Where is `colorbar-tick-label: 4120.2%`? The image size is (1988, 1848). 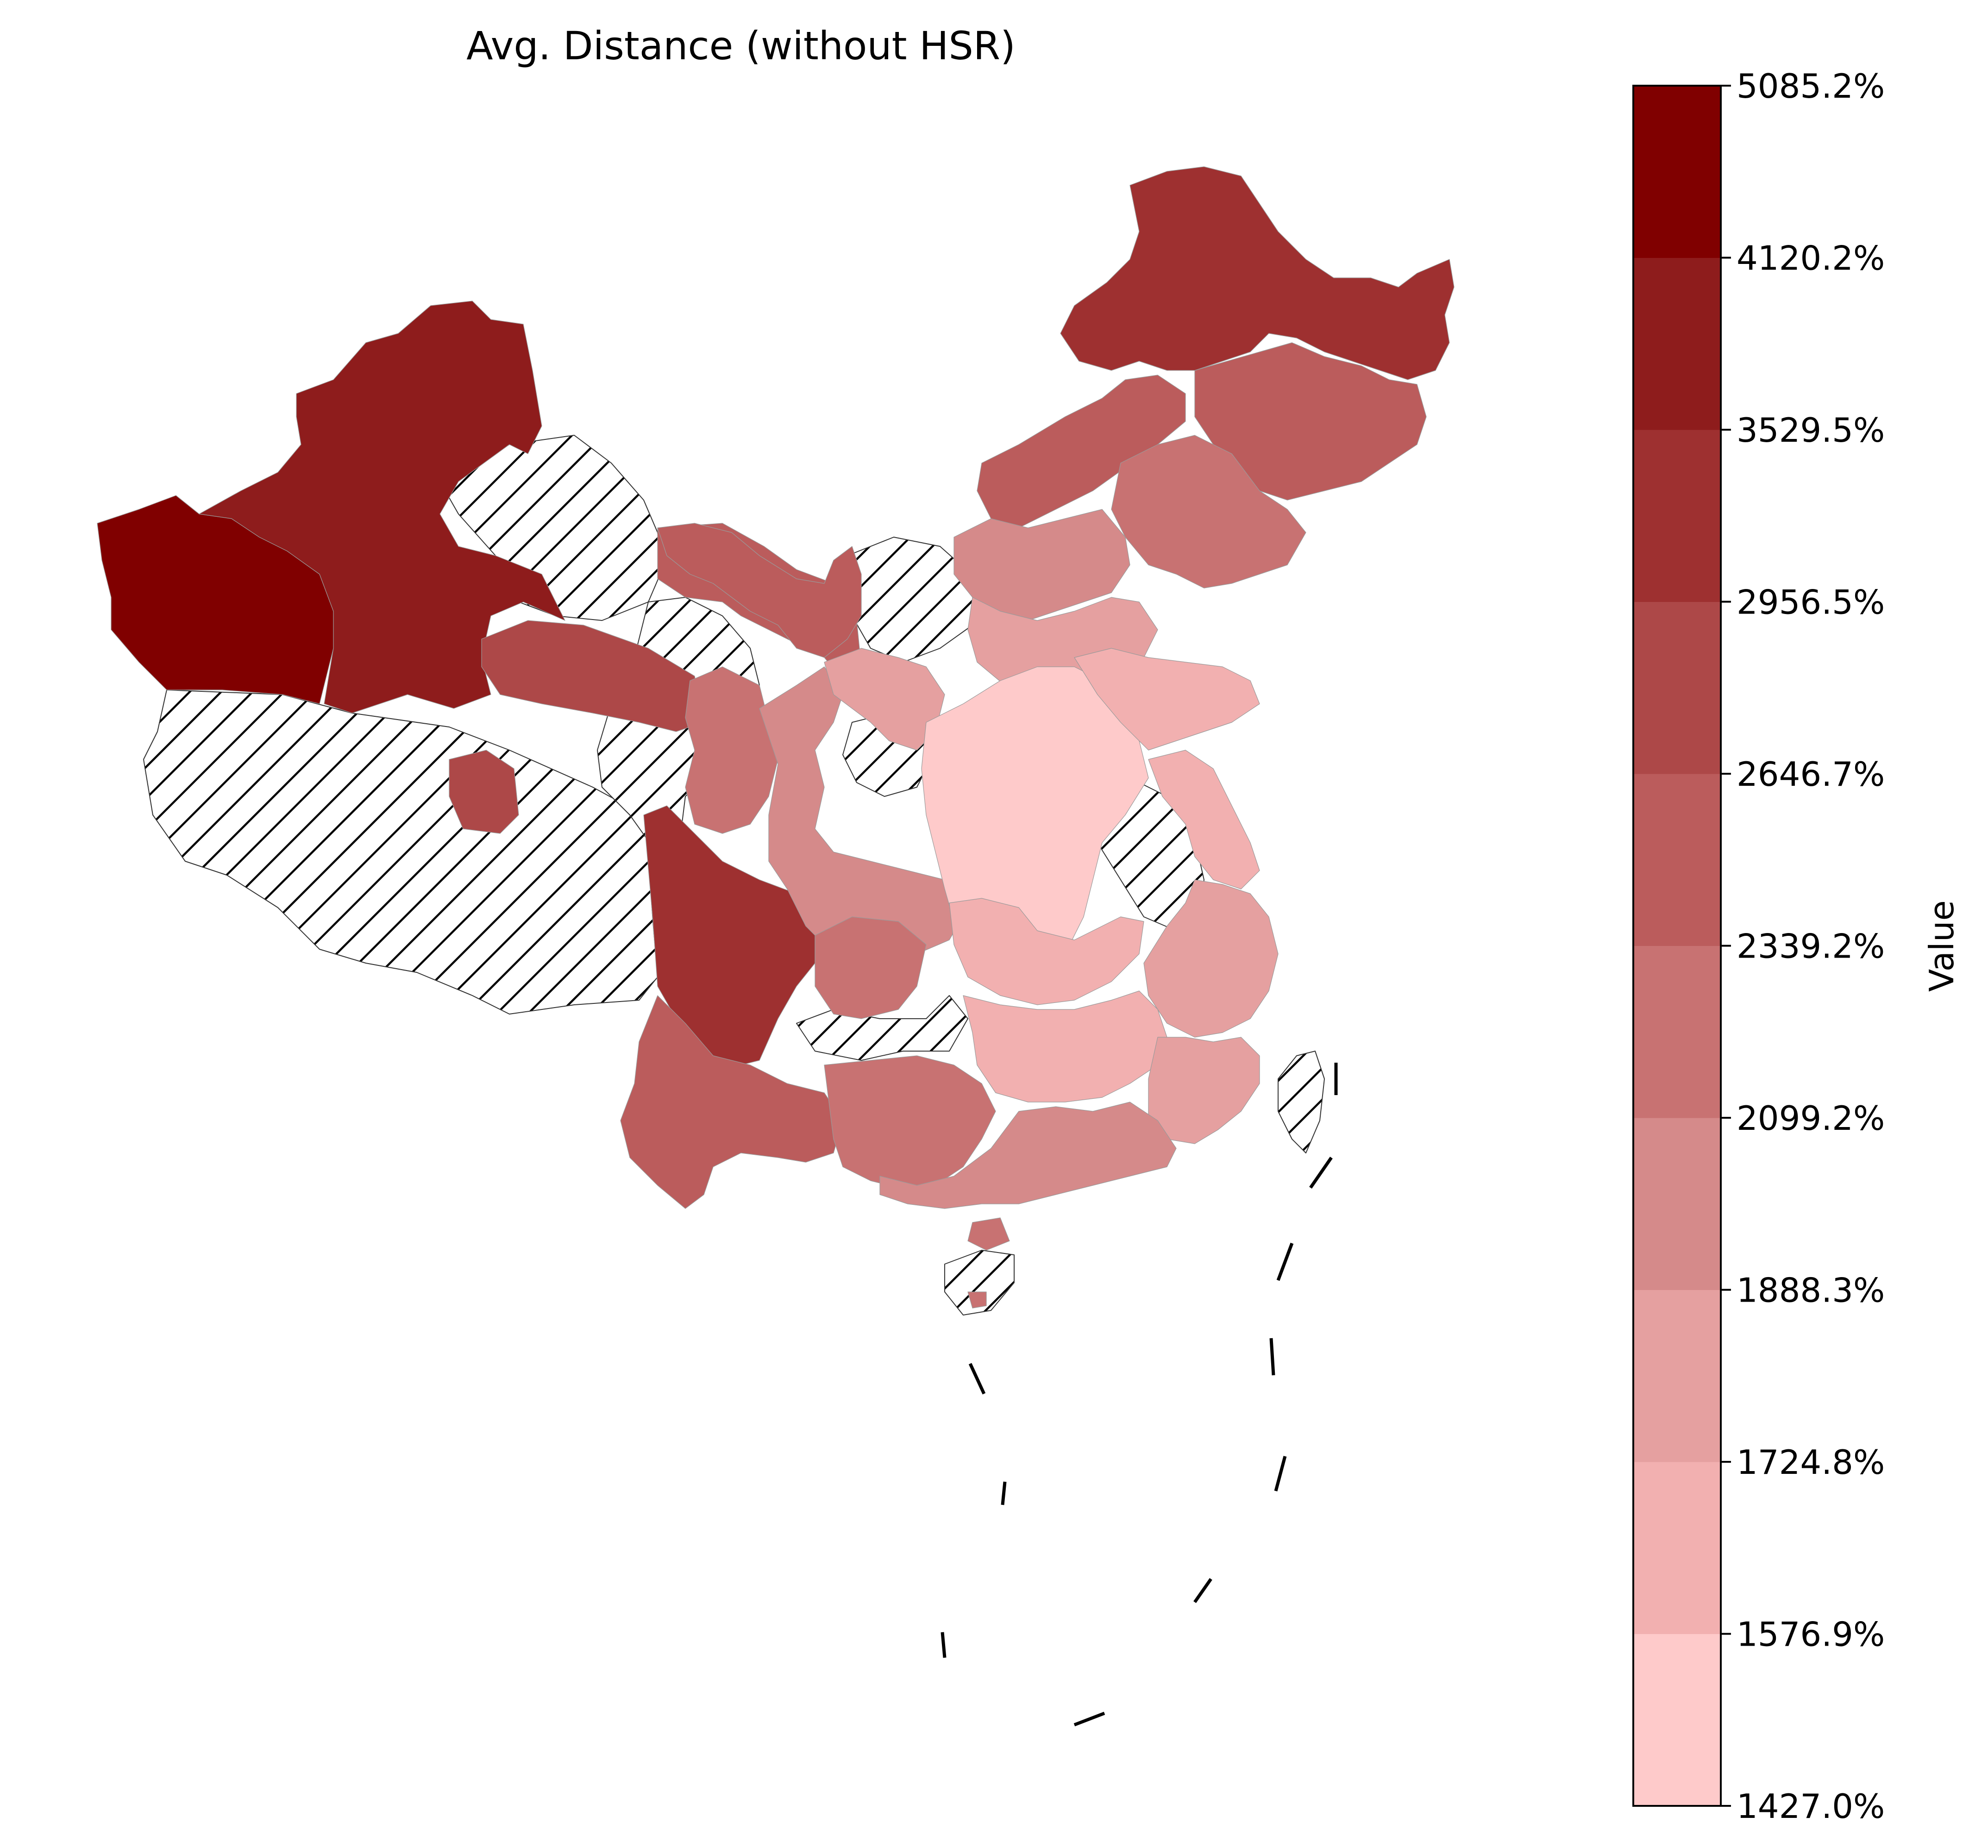
colorbar-tick-label: 4120.2% is located at coordinates (1811, 258).